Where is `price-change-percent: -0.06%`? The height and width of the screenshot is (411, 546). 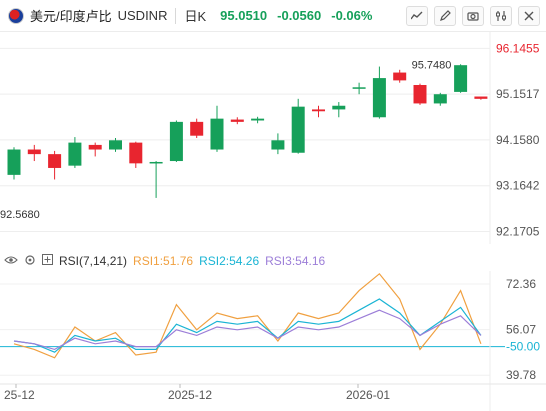 price-change-percent: -0.06% is located at coordinates (352, 15).